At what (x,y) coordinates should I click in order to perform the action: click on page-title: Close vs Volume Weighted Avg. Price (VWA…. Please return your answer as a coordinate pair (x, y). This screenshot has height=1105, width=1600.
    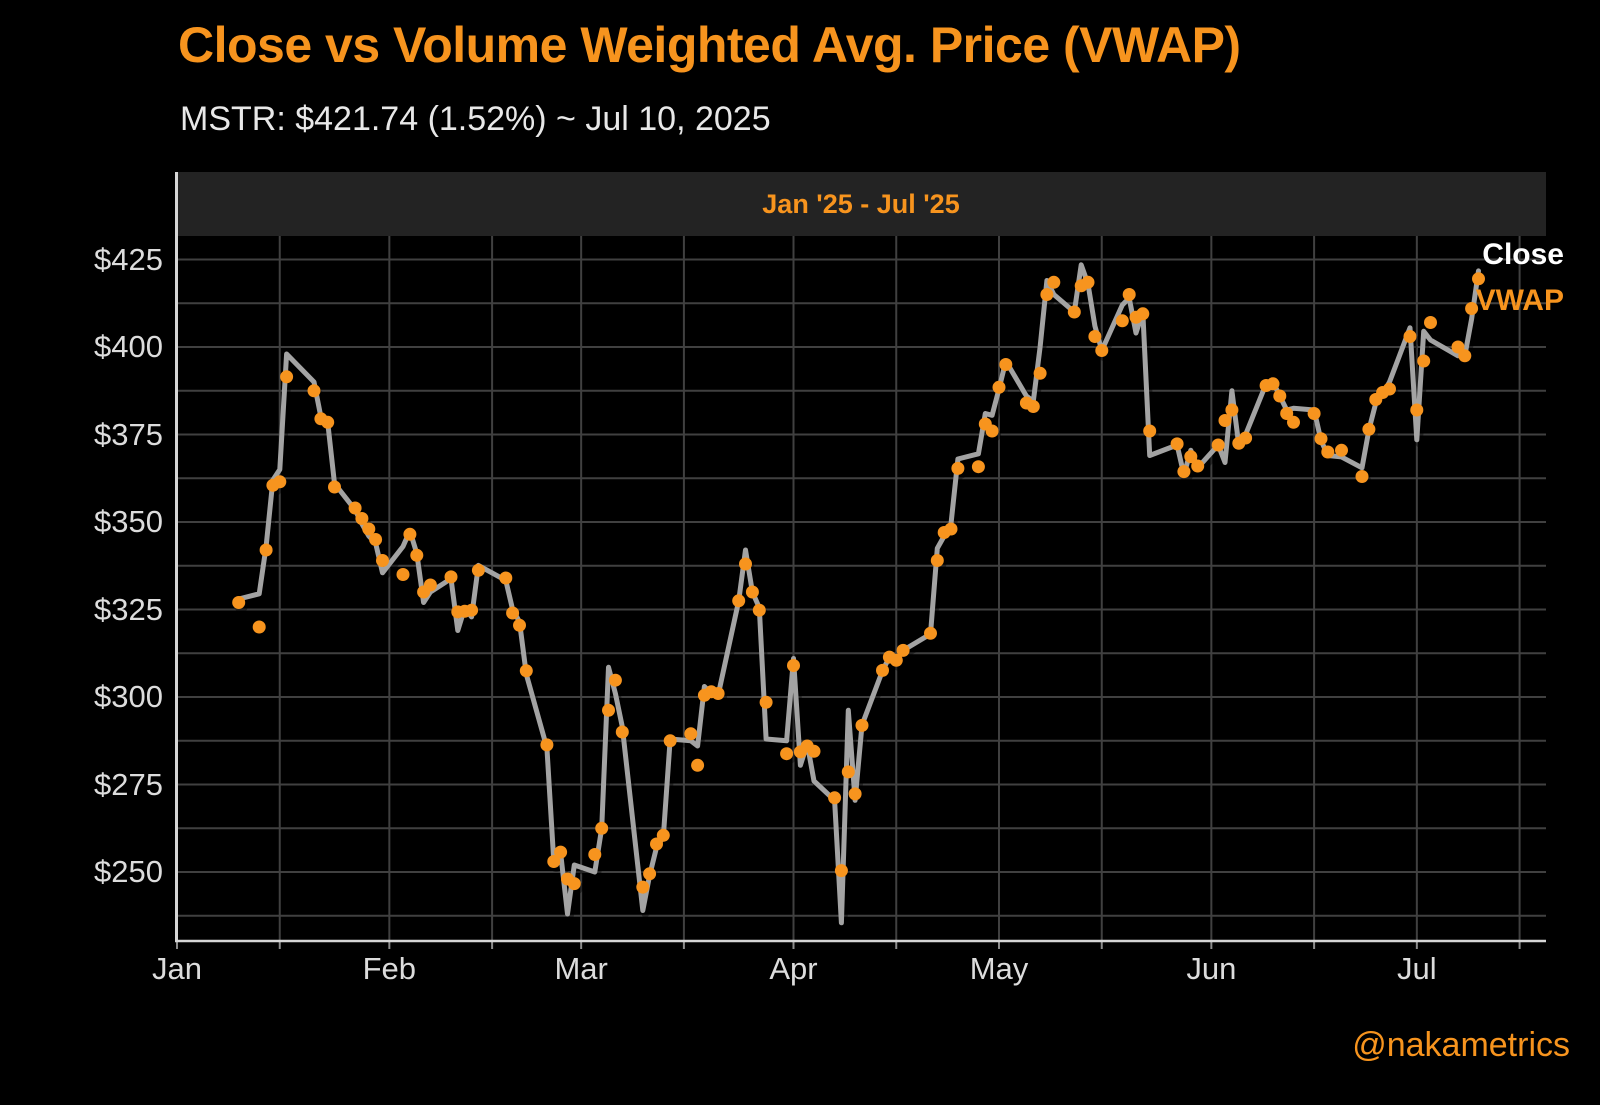
    Looking at the image, I should click on (709, 45).